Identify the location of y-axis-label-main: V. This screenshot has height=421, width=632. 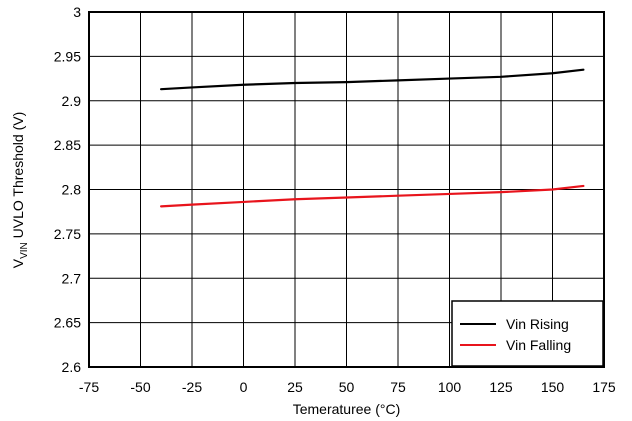
(18, 263).